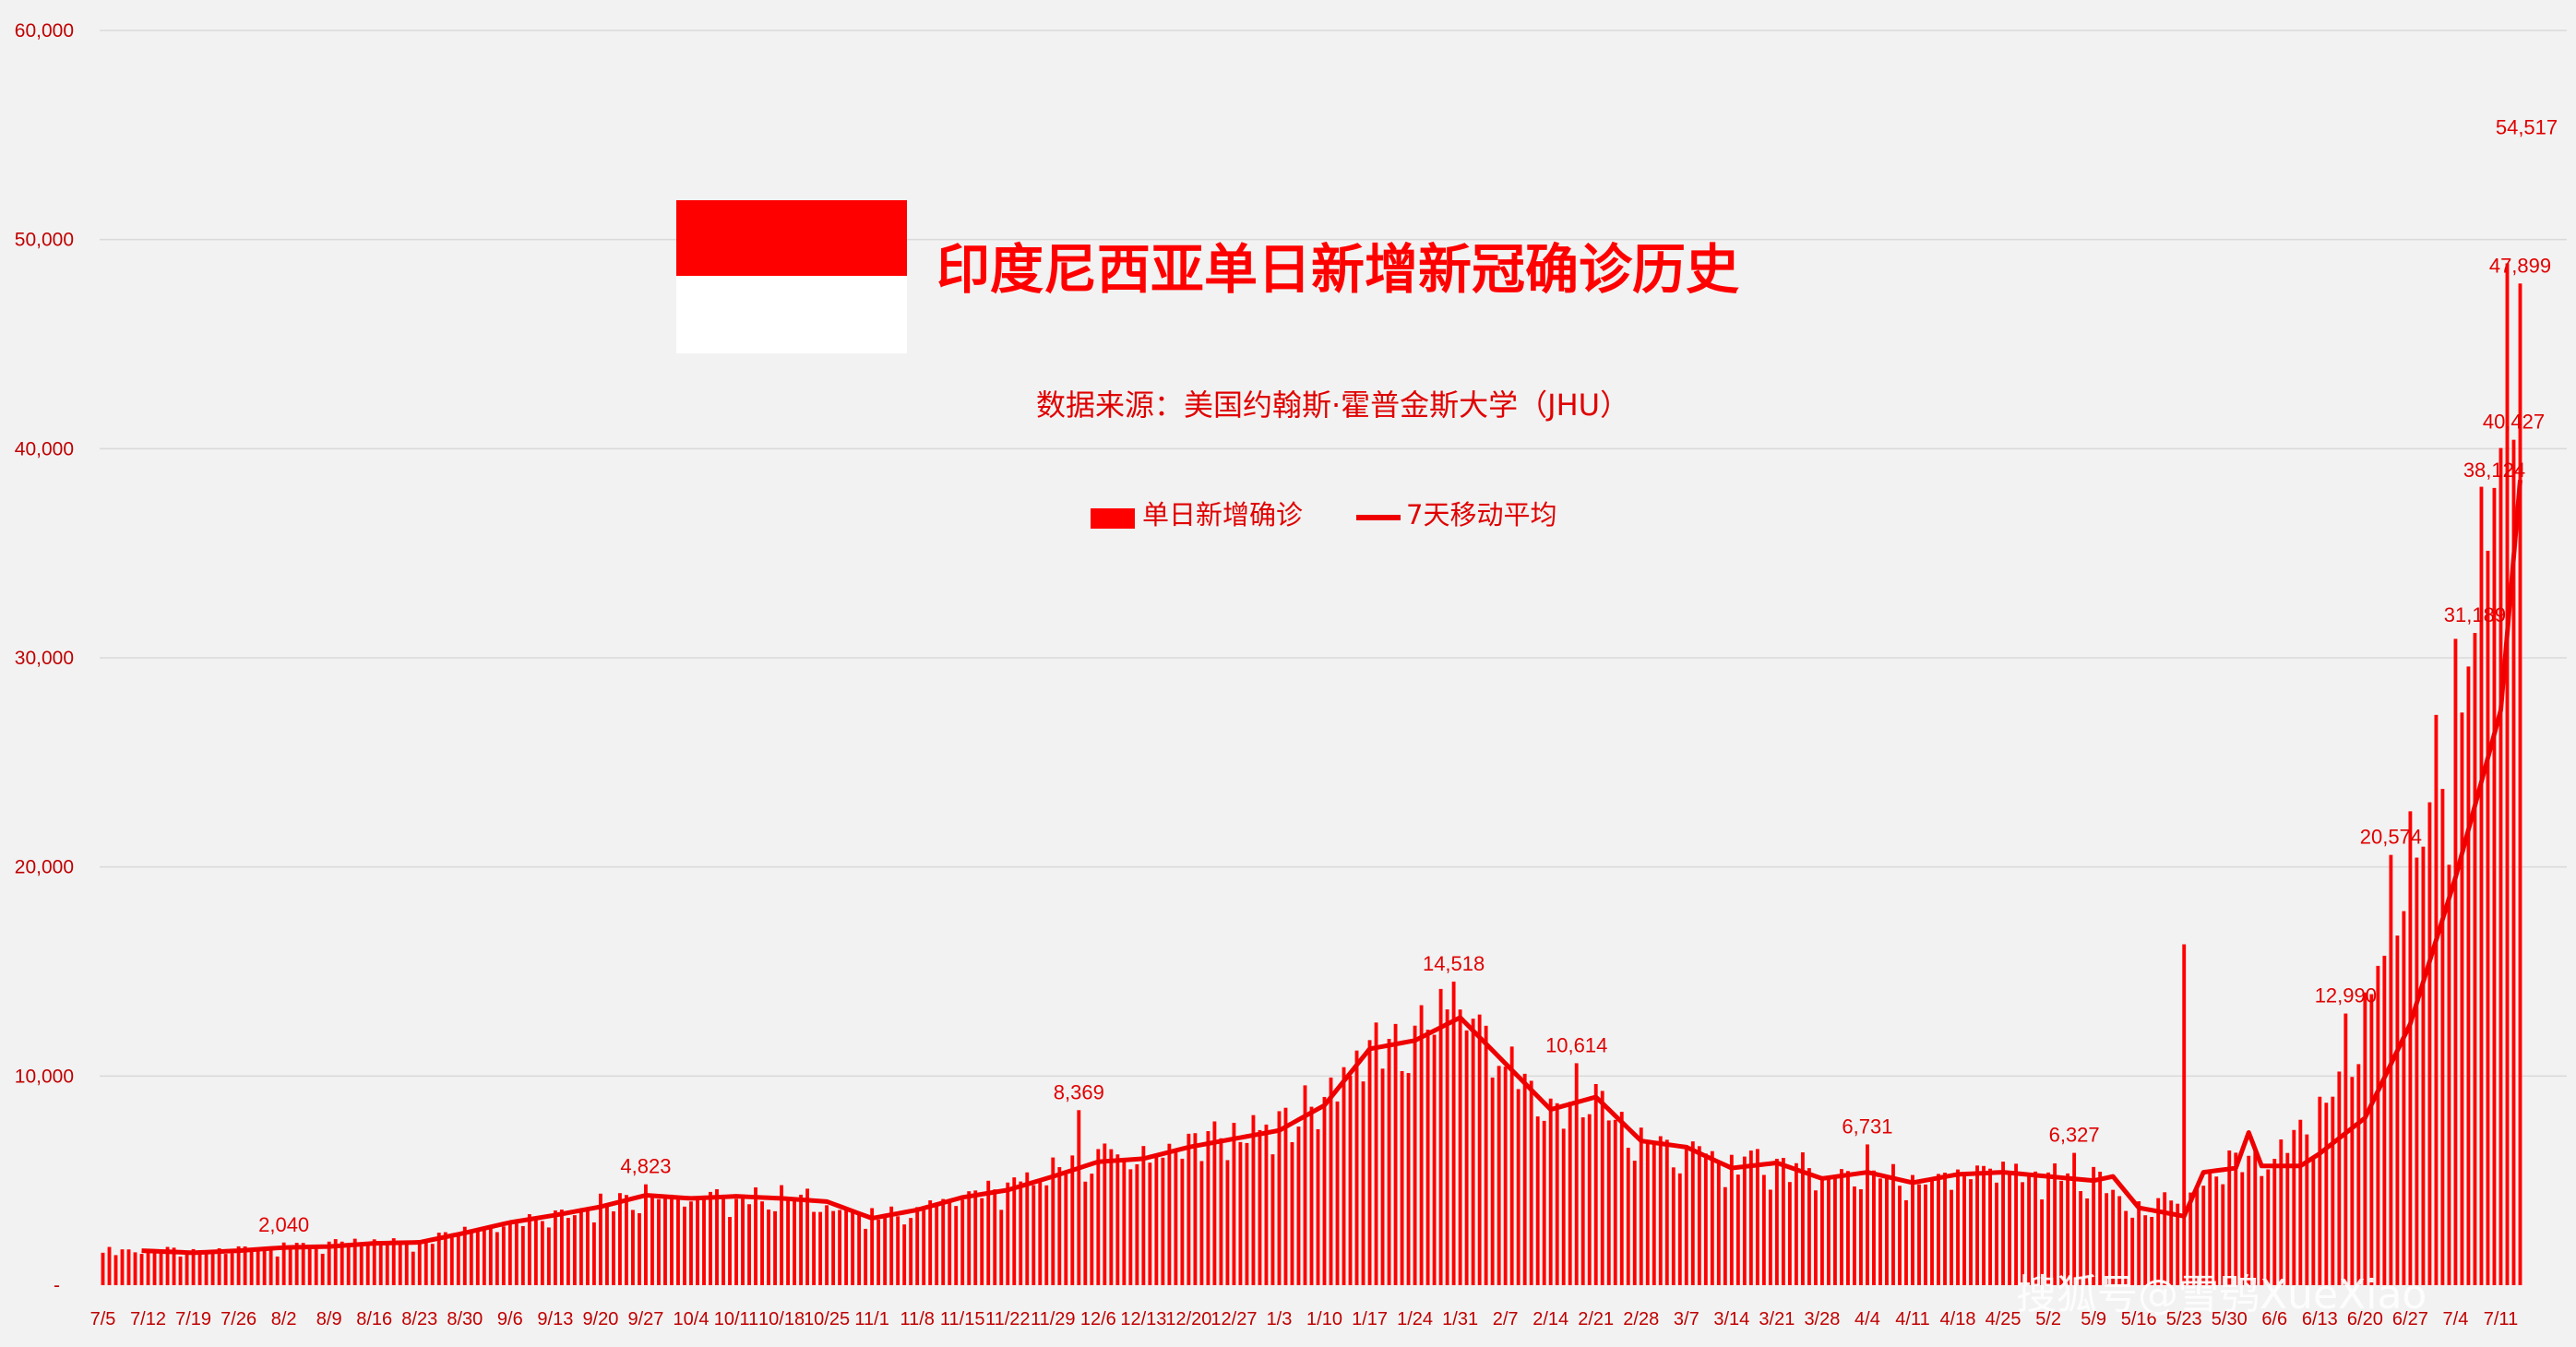 The width and height of the screenshot is (2576, 1347). Describe the element at coordinates (827, 1319) in the screenshot. I see `x-tick-label: 10/25` at that location.